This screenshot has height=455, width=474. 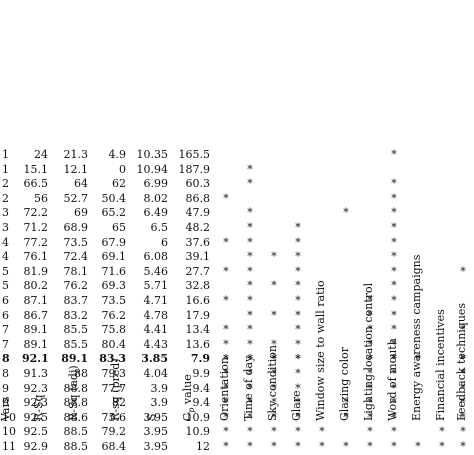 What do you see at coordinates (237, 403) in the screenshot?
I see `table-row: 9 92.3 88.8 82 3.9 9.4 * * * * * * * *` at bounding box center [237, 403].